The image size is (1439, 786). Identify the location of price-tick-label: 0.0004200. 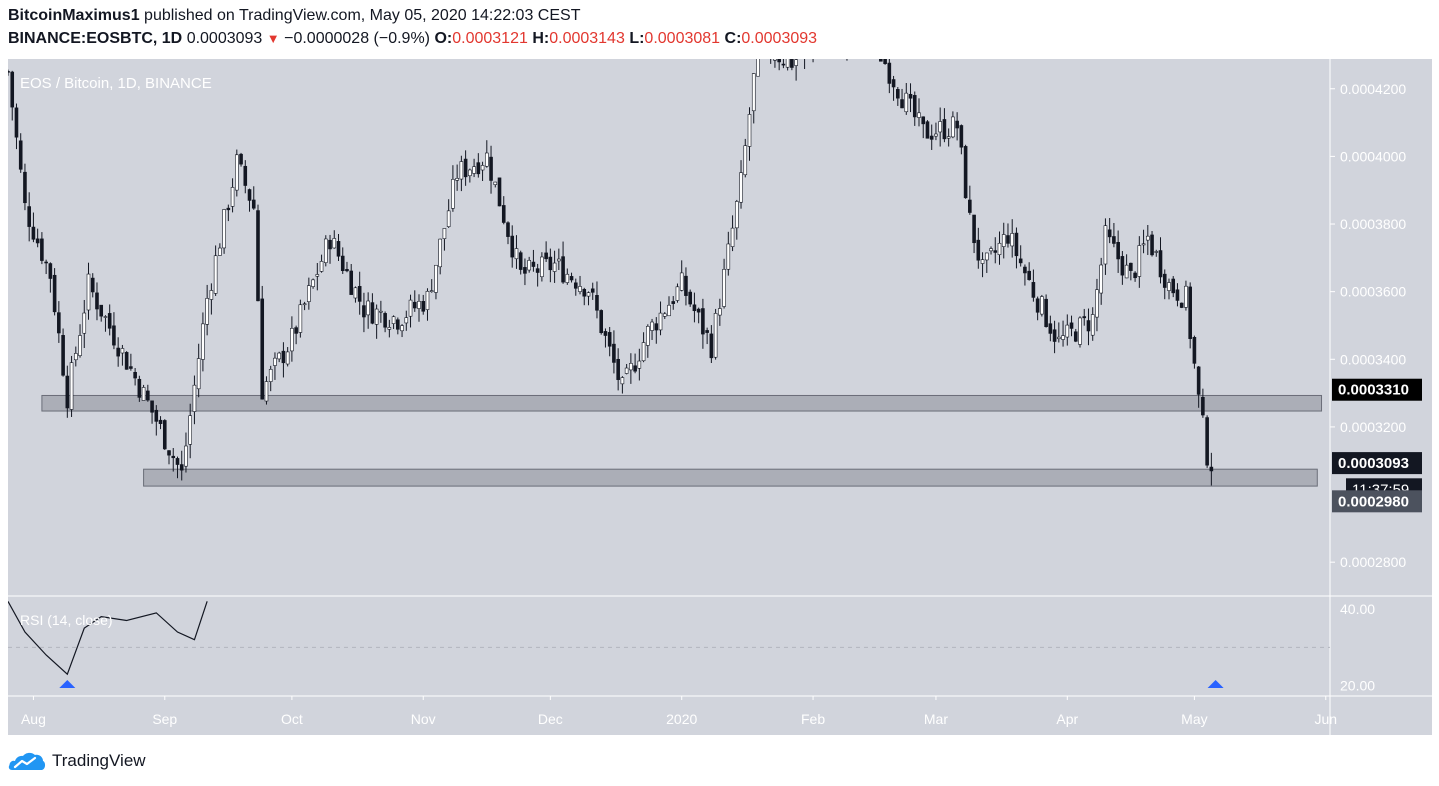
(1373, 89).